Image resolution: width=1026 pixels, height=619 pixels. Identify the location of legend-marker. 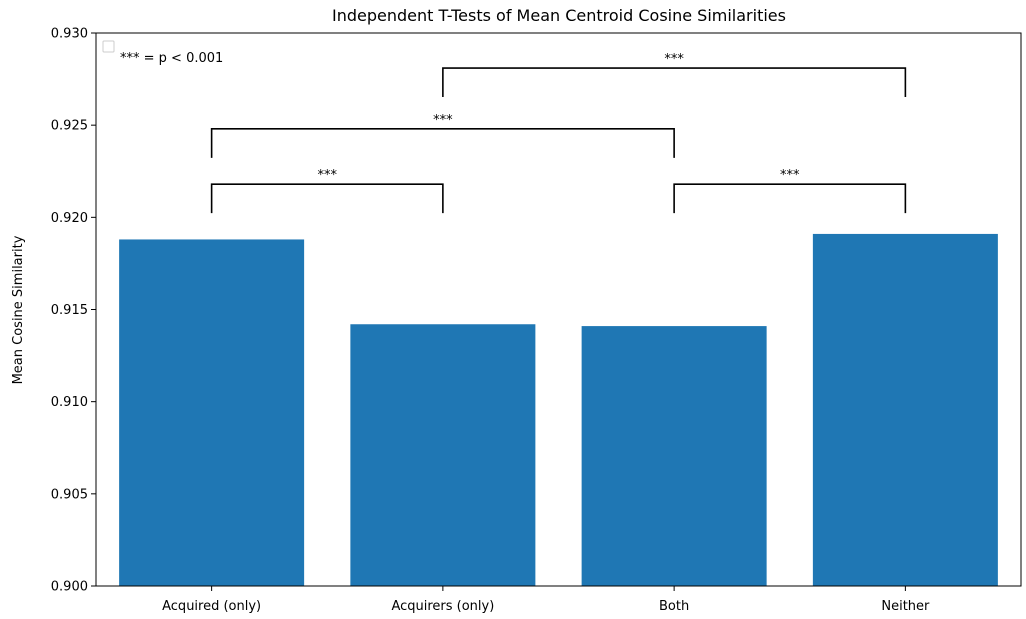
(108, 46).